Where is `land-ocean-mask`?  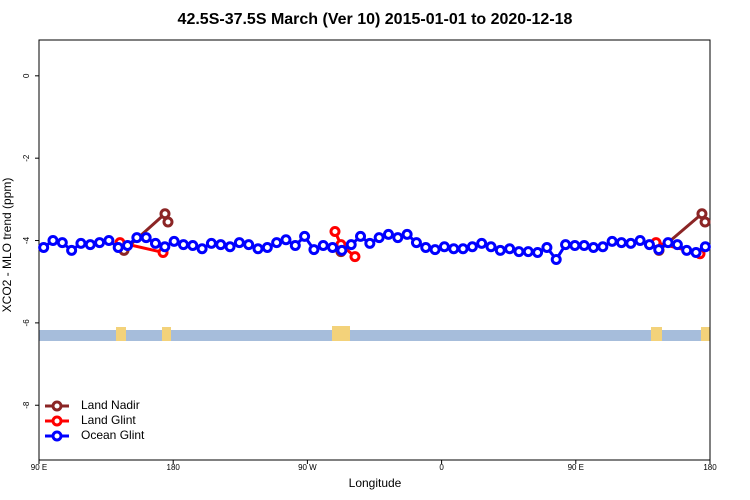 land-ocean-mask is located at coordinates (374, 333).